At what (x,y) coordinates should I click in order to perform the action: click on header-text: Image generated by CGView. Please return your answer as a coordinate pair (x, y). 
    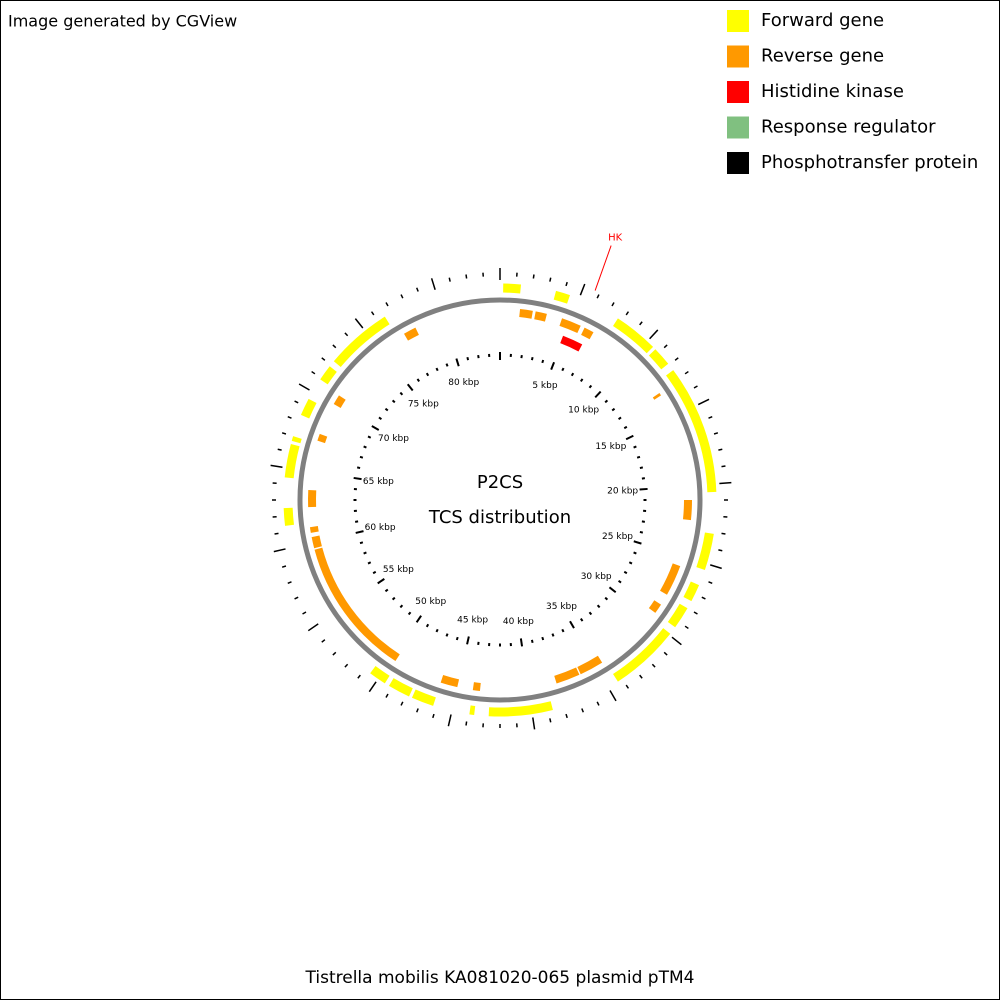
    Looking at the image, I should click on (122, 21).